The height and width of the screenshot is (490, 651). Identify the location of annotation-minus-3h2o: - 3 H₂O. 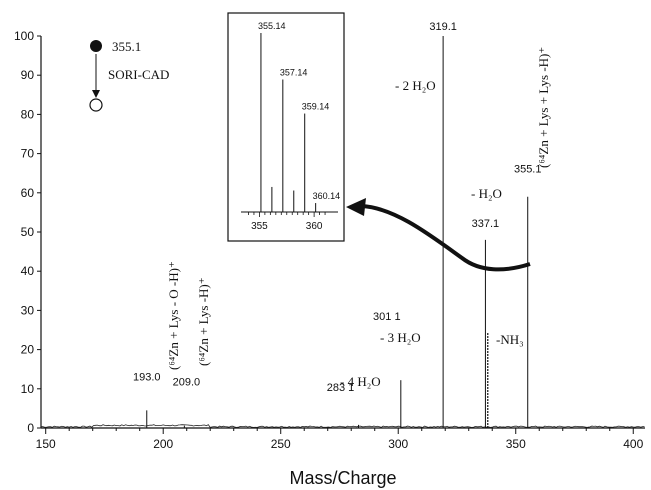
(400, 337).